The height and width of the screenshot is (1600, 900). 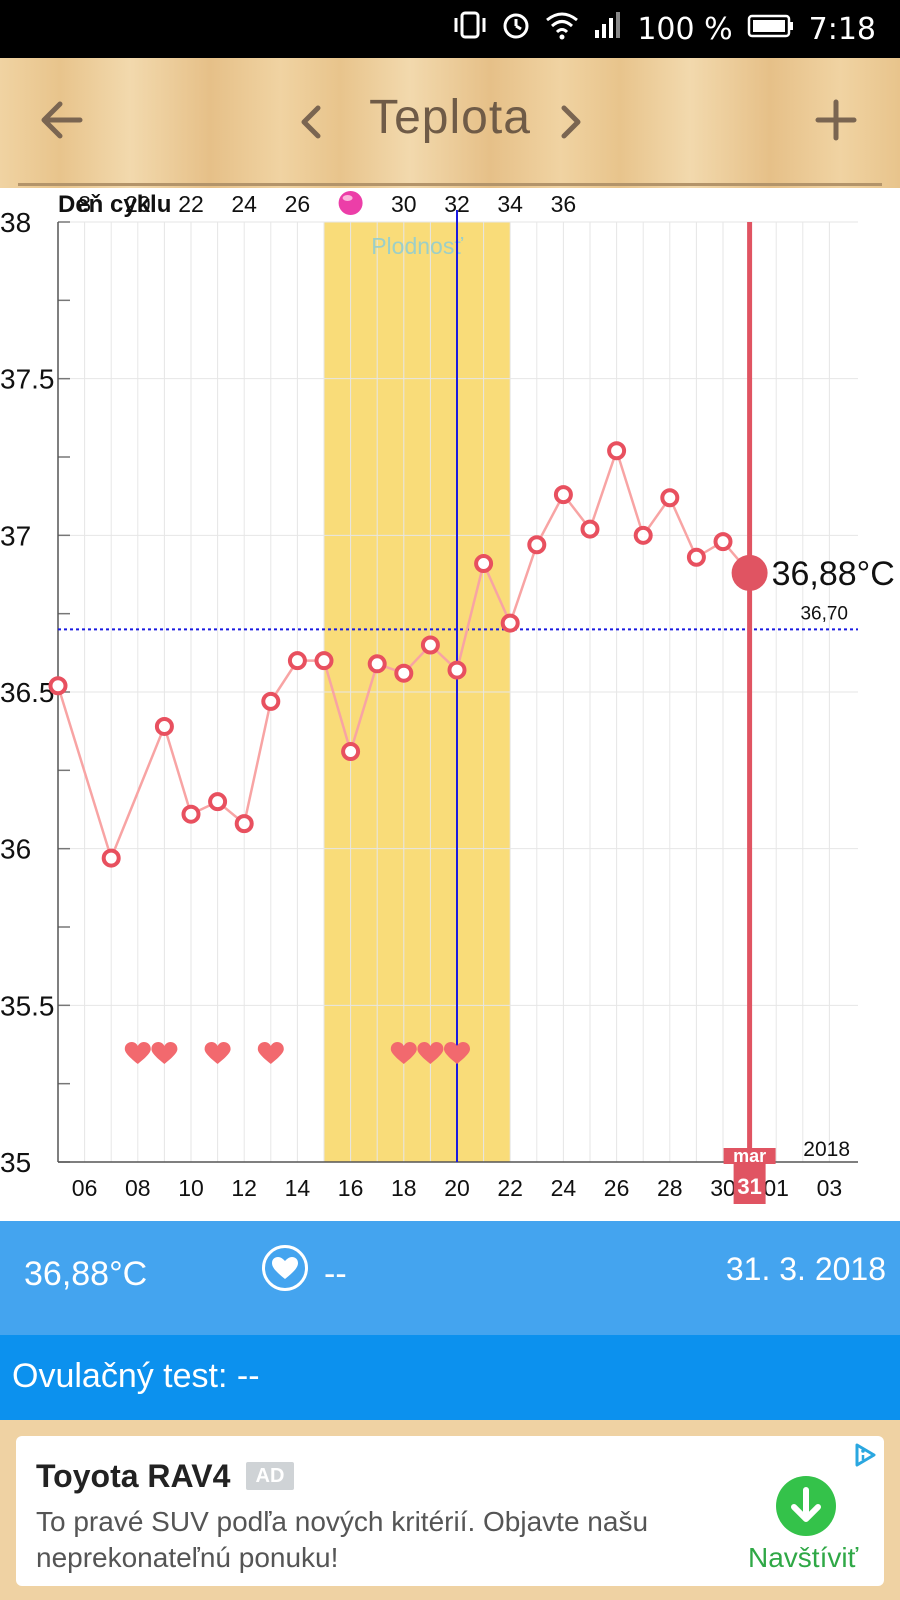 I want to click on month-marker-label: mar, so click(x=749, y=1156).